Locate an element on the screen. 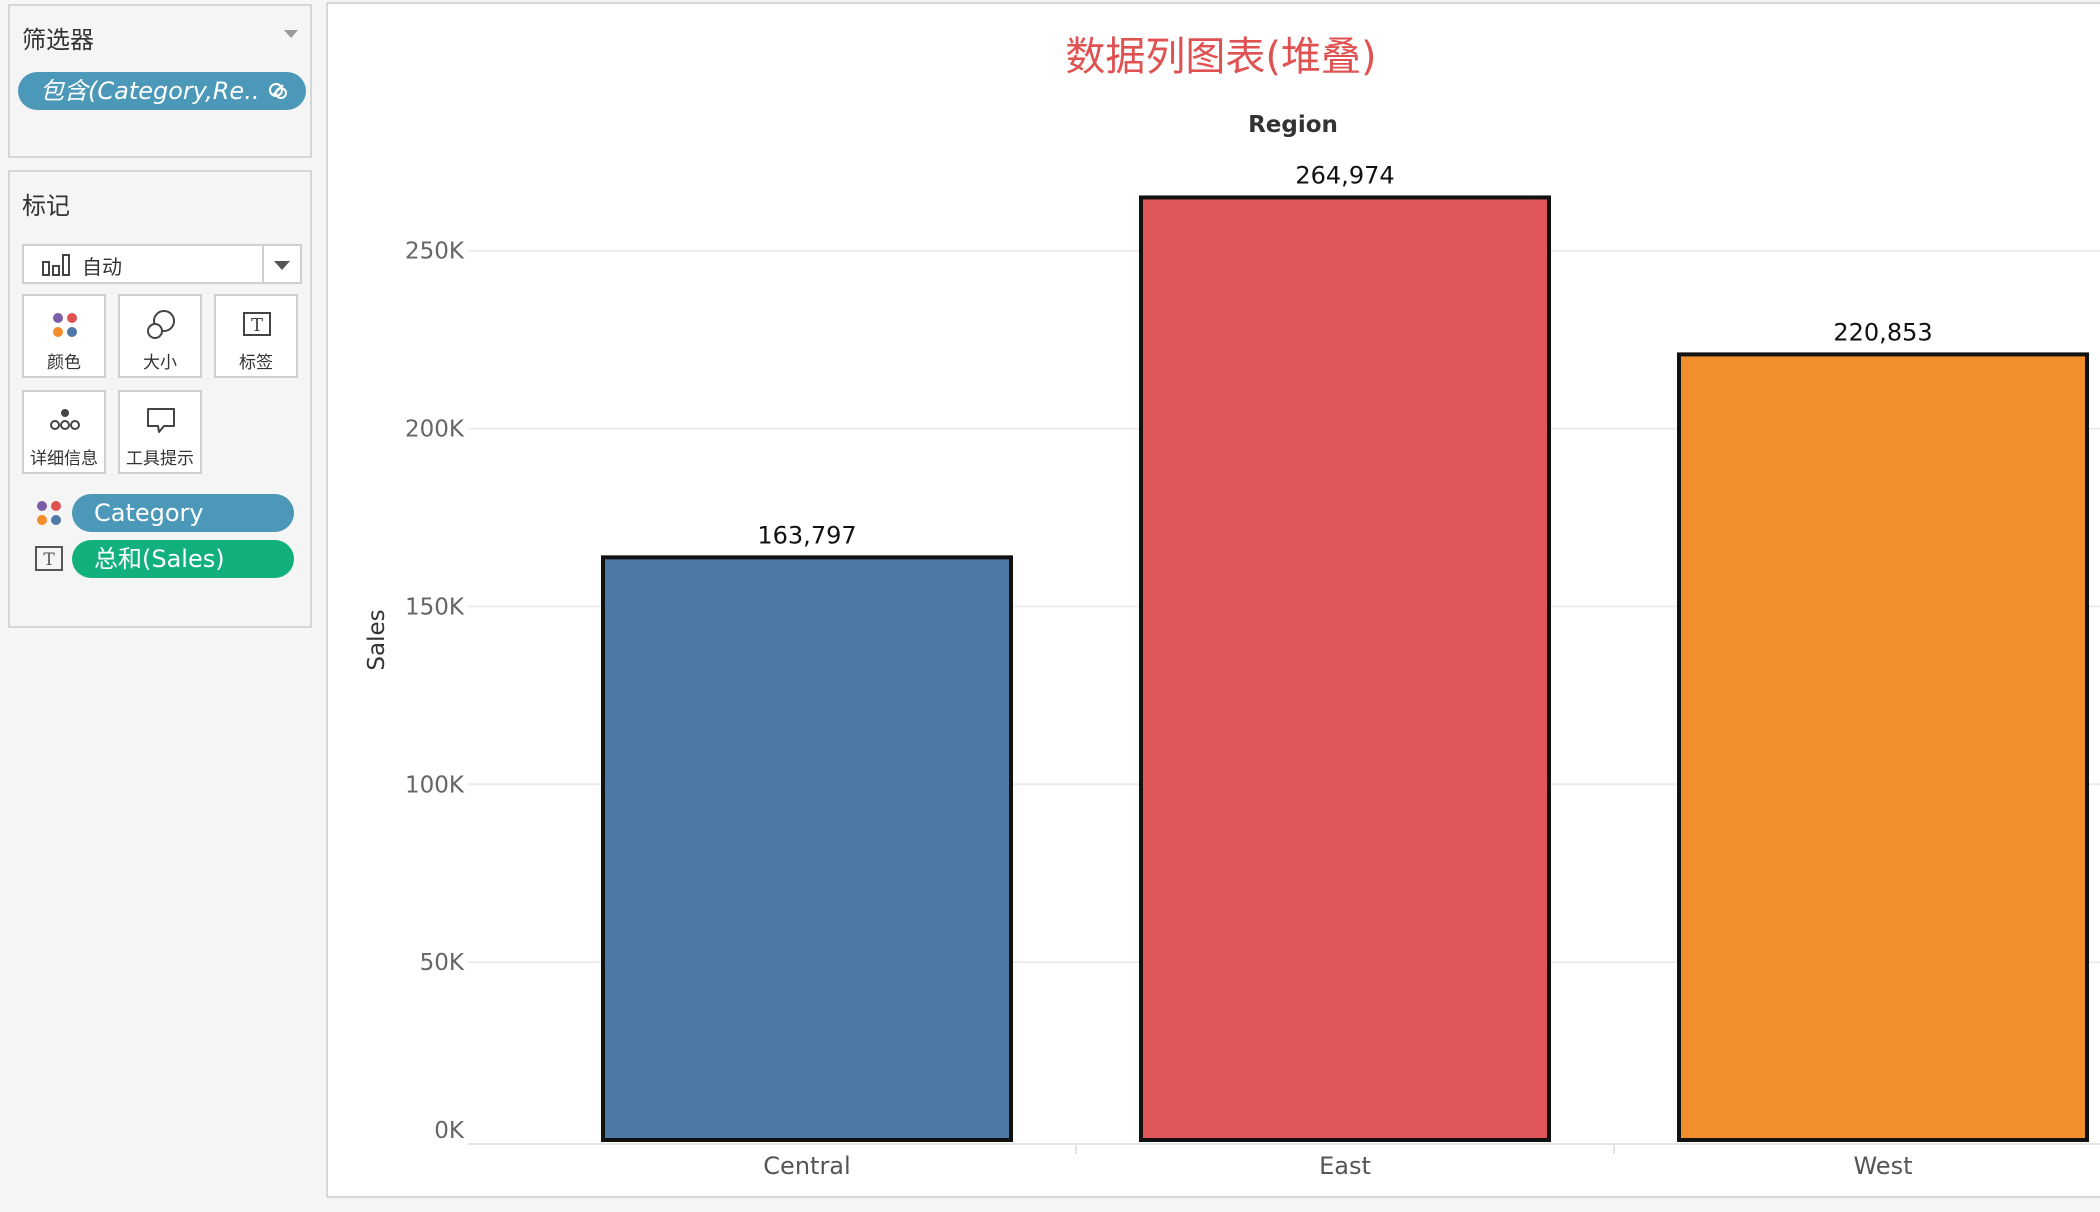 The image size is (2100, 1212). filters-card: 筛选器 包含(Category,Re.. is located at coordinates (160, 81).